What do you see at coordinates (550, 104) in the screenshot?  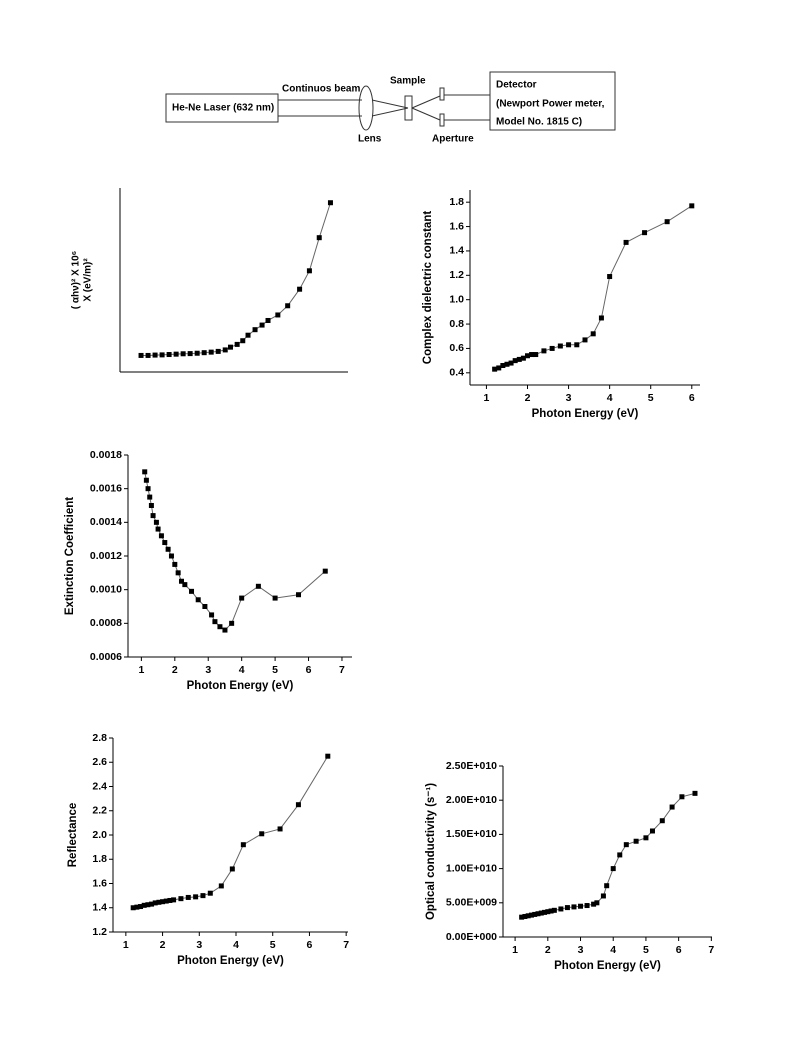 I see `detector-label: (Newport Power meter,` at bounding box center [550, 104].